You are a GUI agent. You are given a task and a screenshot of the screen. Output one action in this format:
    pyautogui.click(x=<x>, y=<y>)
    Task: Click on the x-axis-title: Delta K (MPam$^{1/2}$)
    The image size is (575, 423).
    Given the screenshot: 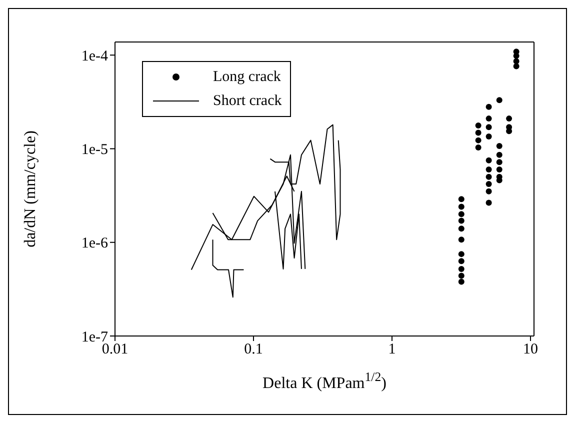 What is the action you would take?
    pyautogui.click(x=324, y=381)
    